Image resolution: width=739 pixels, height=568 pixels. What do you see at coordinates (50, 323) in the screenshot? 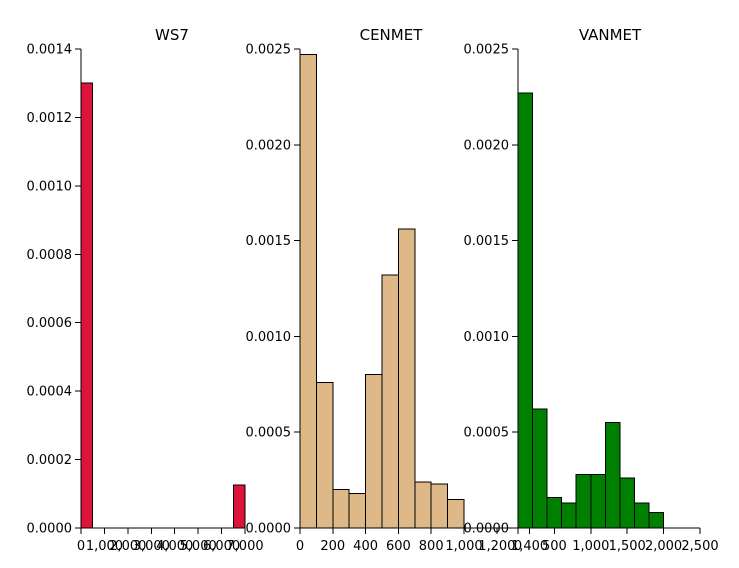
I see `y-tick-label: 0.0006` at bounding box center [50, 323].